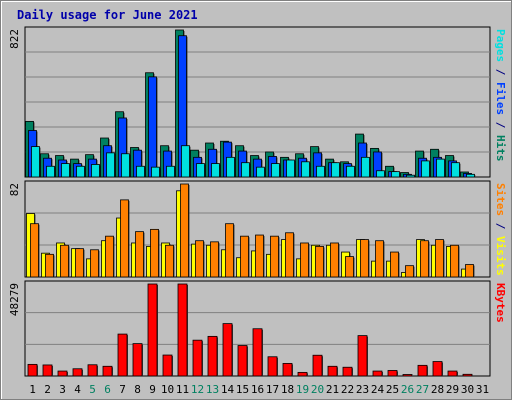 The height and width of the screenshot is (400, 512). What do you see at coordinates (500, 148) in the screenshot?
I see `legend-part: Hits` at bounding box center [500, 148].